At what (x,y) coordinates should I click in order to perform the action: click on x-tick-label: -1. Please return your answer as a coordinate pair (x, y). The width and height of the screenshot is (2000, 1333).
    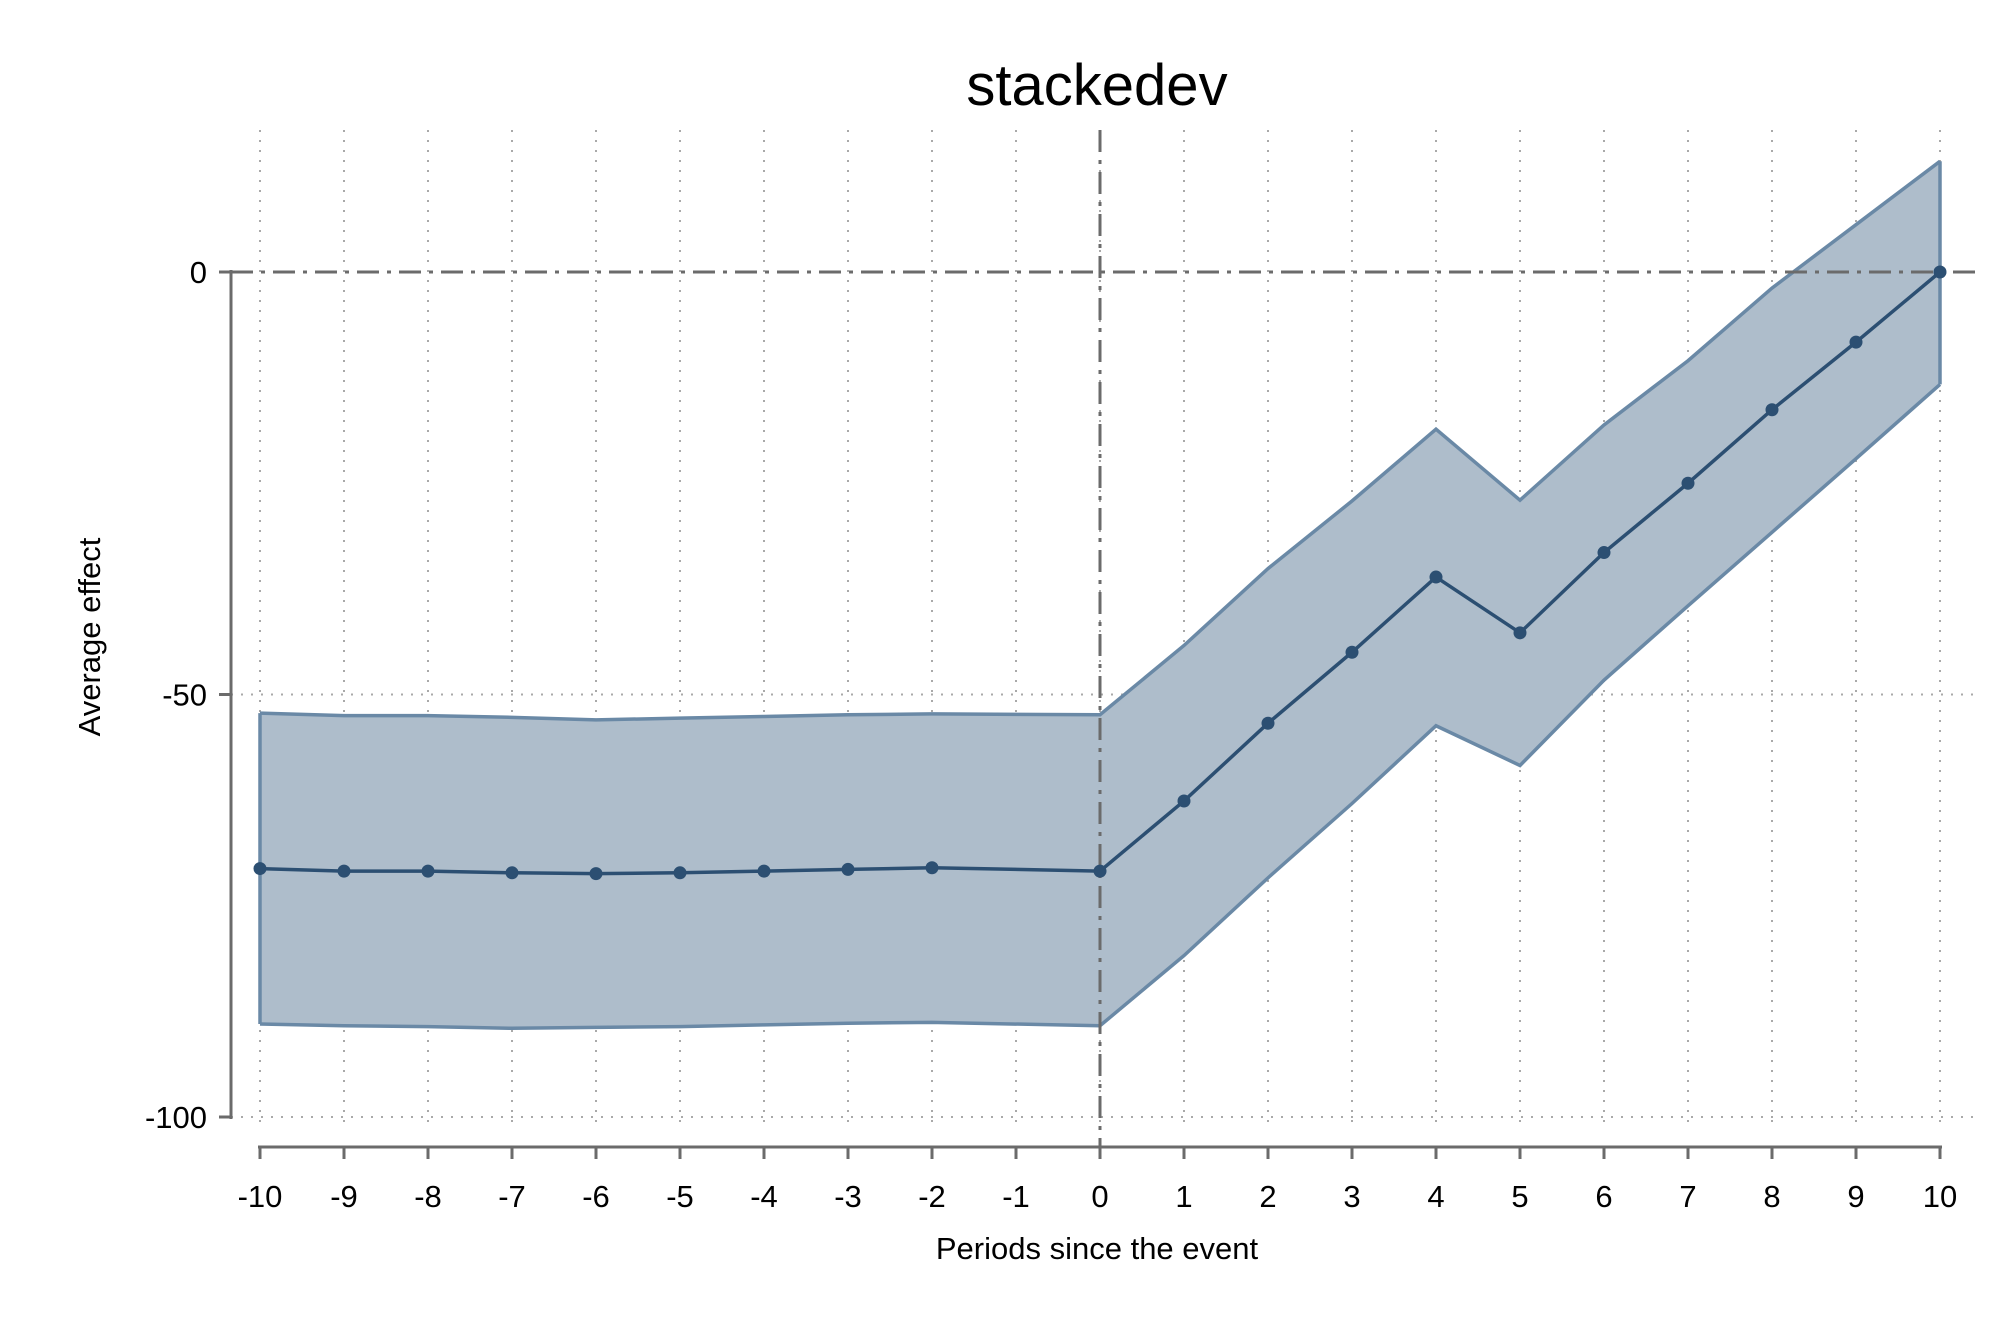
    Looking at the image, I should click on (1016, 1196).